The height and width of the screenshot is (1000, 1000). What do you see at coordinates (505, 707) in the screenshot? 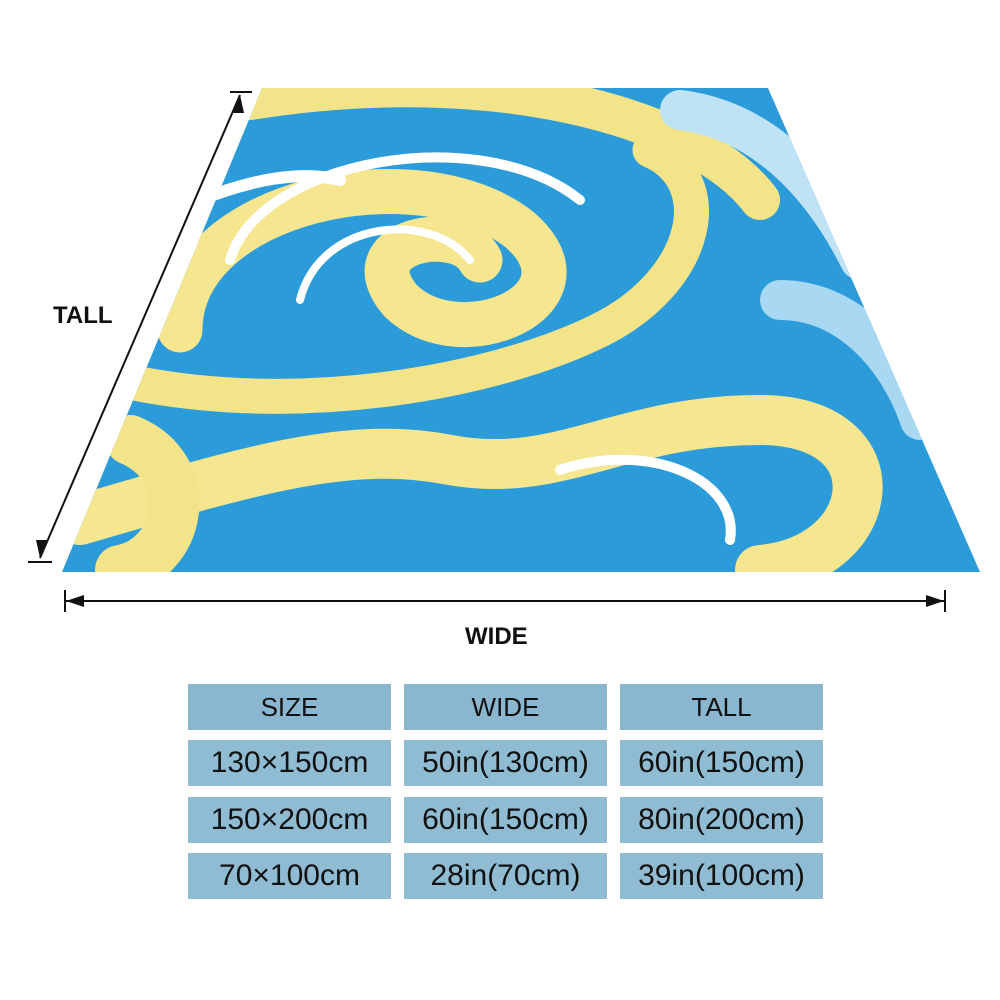
I see `header-cell: WIDE` at bounding box center [505, 707].